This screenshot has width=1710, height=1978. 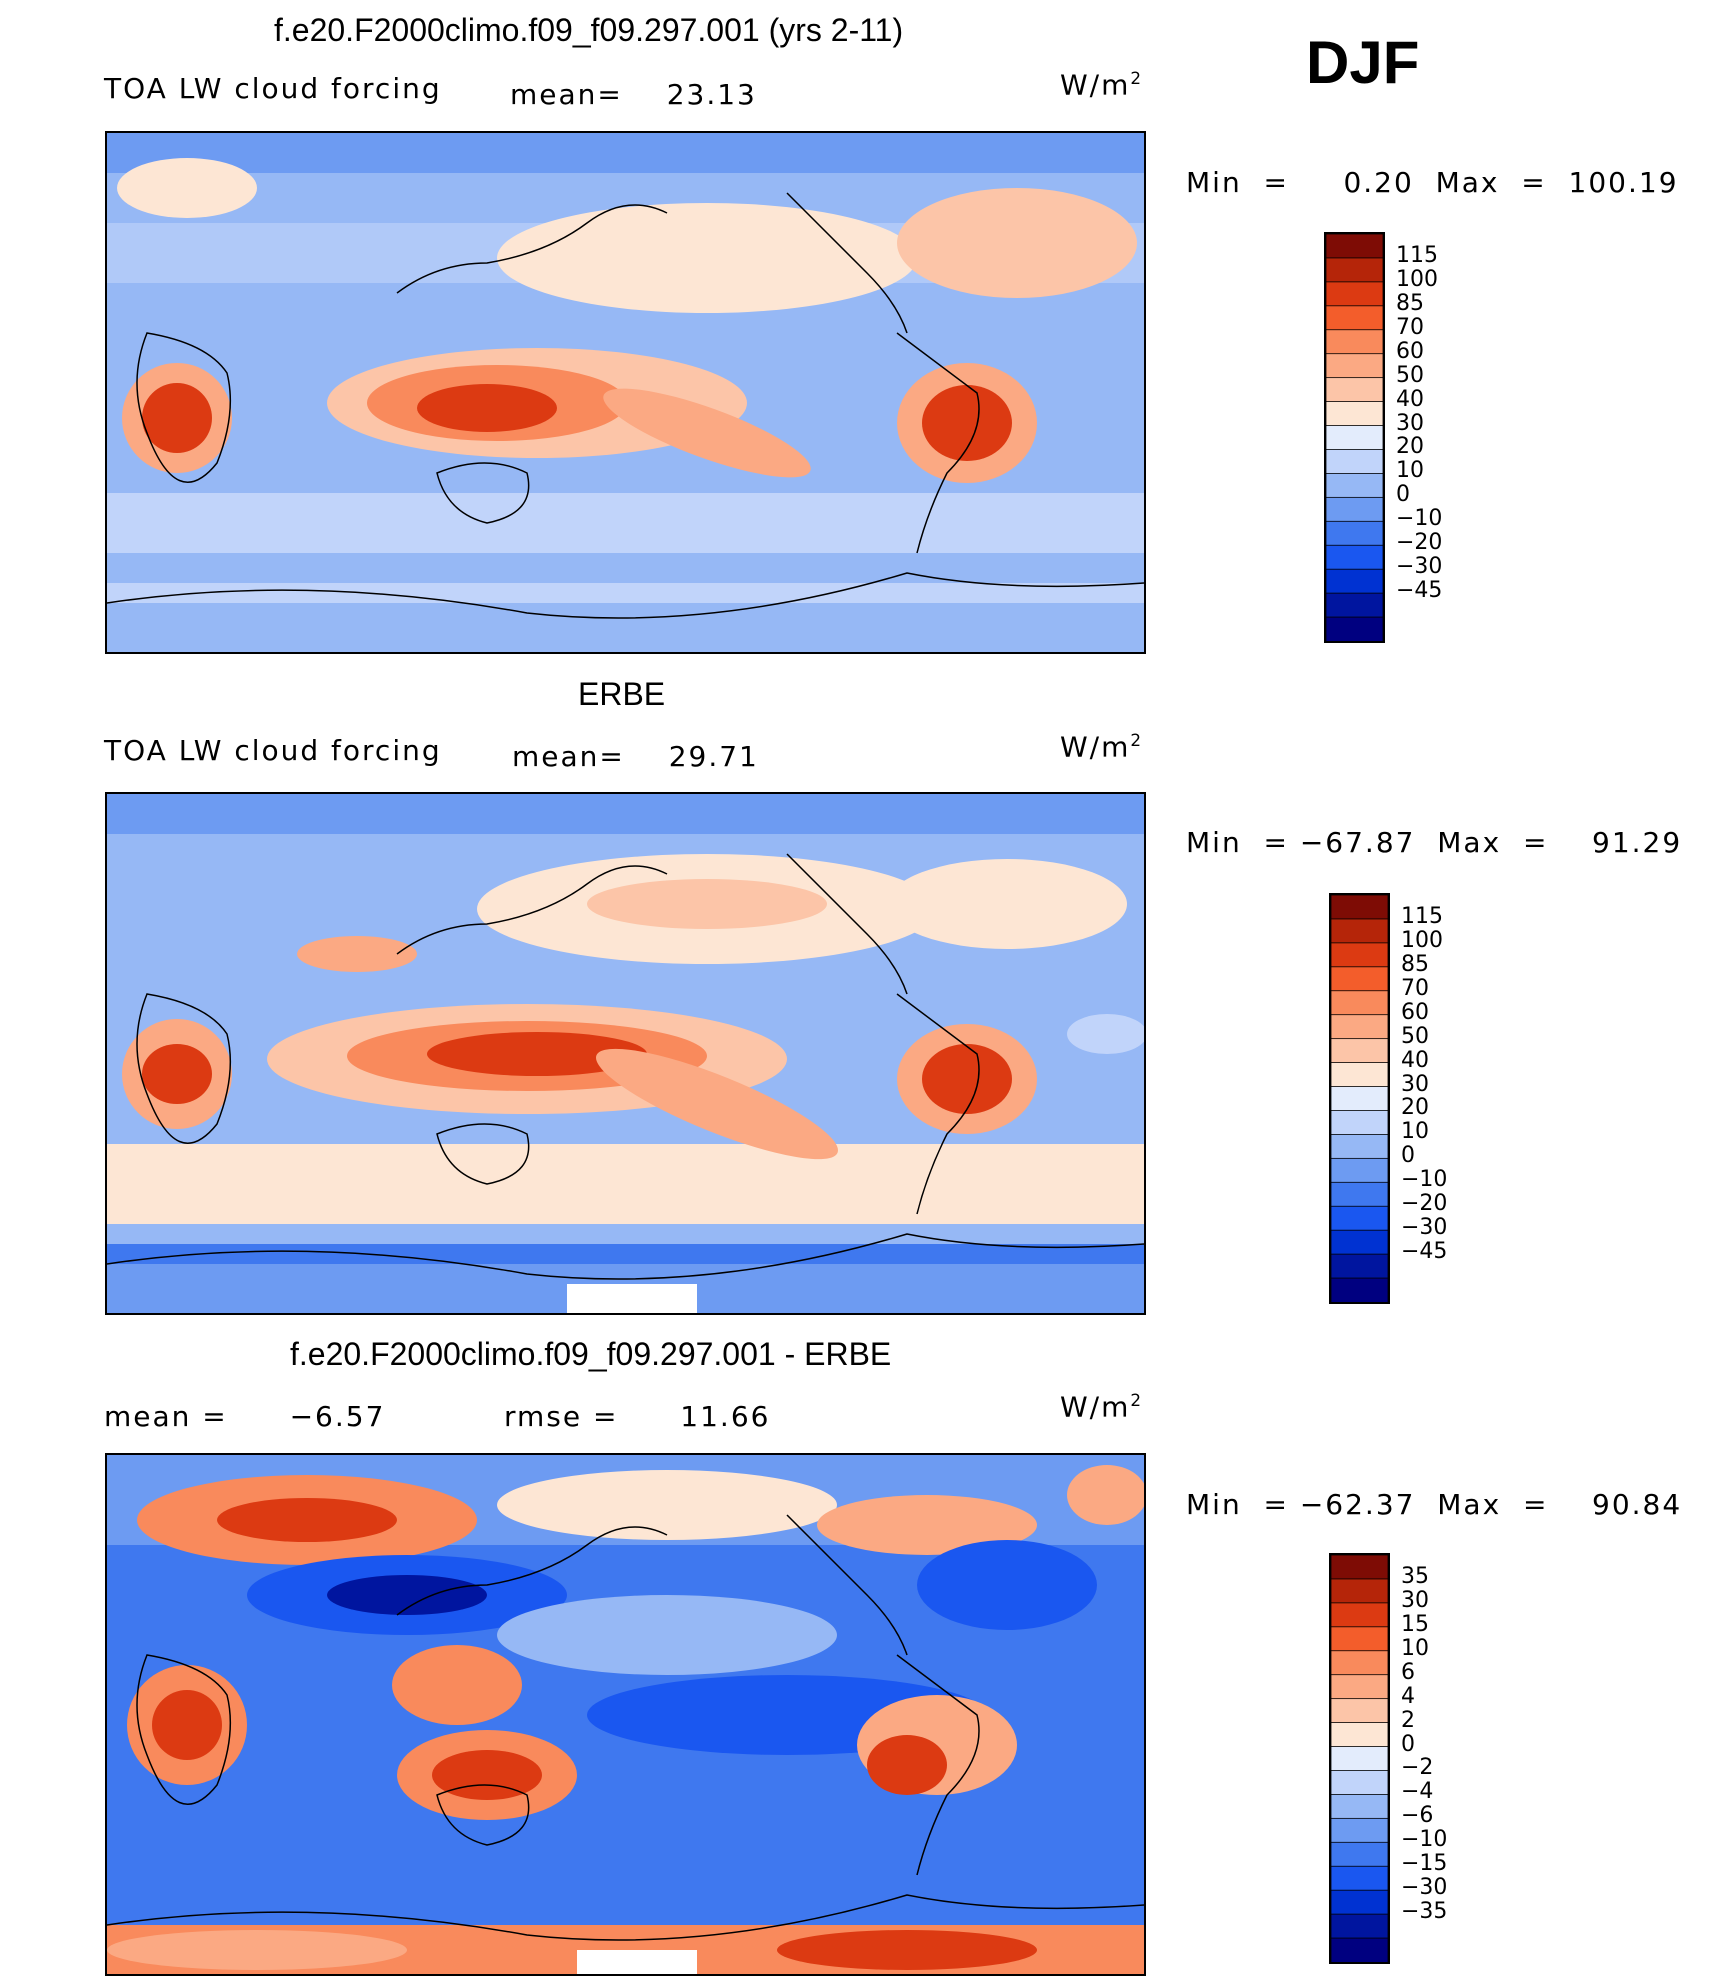 I want to click on panel1-colorbar-tick-label: 70, so click(x=1410, y=327).